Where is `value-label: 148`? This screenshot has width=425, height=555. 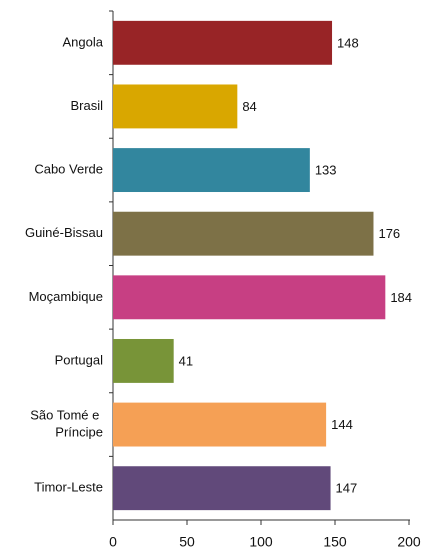
value-label: 148 is located at coordinates (348, 42).